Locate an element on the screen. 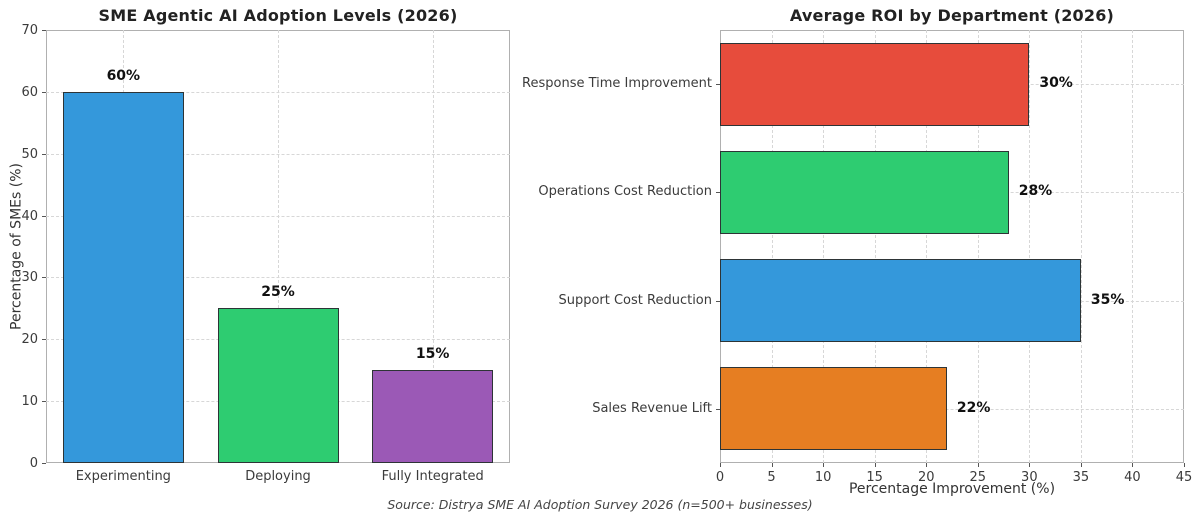 Image resolution: width=1200 pixels, height=520 pixels. y-tick-operations-cost-reduction is located at coordinates (718, 193).